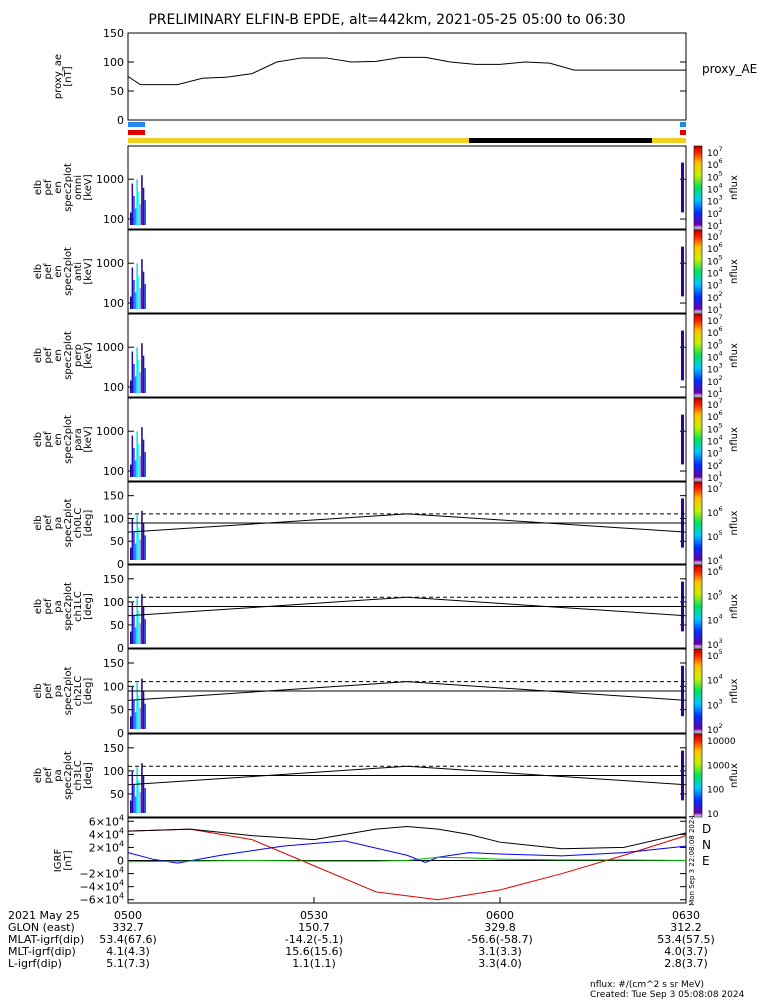  I want to click on colorbar-tick-label: 10, so click(713, 815).